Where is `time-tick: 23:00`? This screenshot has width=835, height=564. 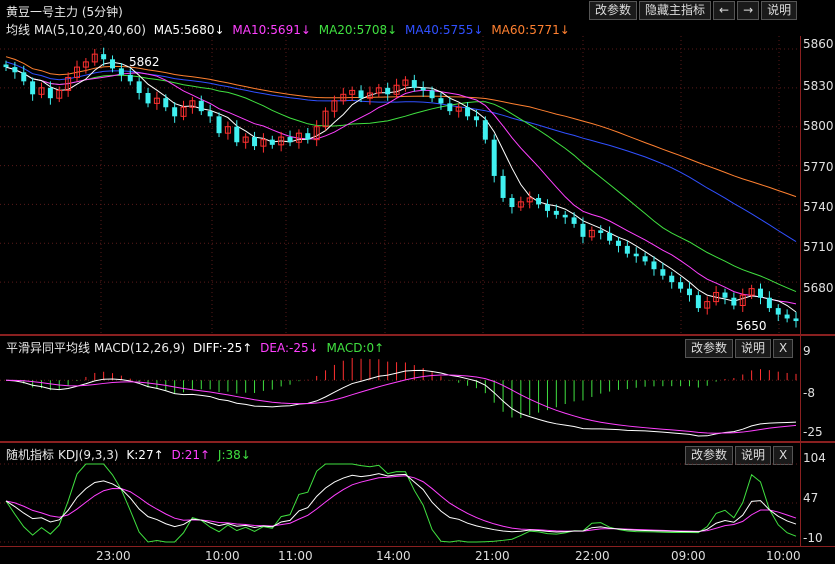
time-tick: 23:00 is located at coordinates (113, 556).